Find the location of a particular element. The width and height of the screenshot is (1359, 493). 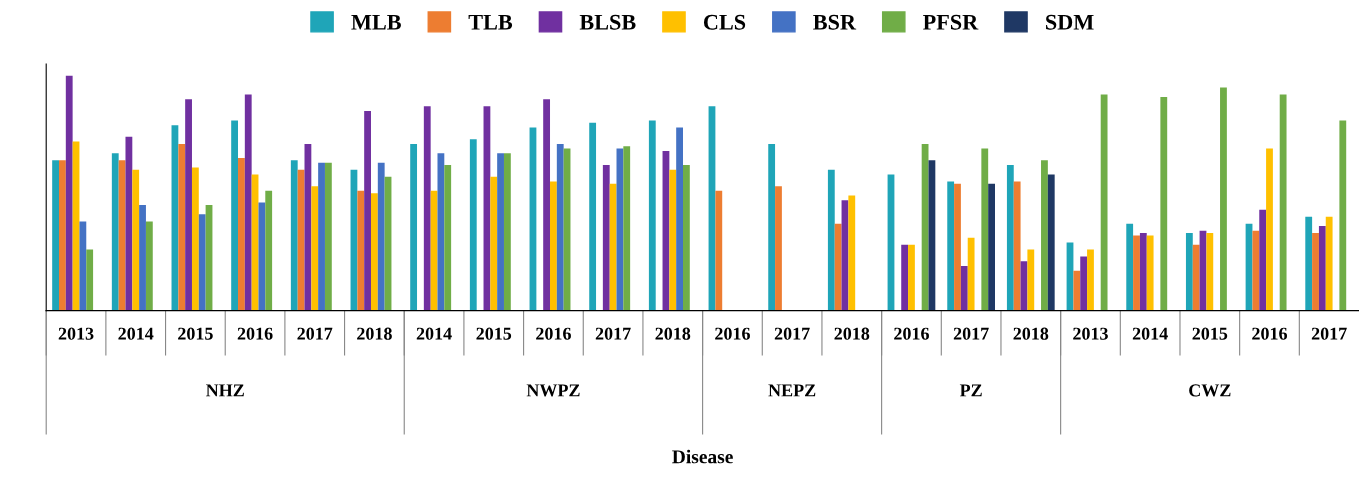

text: NEPZ is located at coordinates (792, 390).